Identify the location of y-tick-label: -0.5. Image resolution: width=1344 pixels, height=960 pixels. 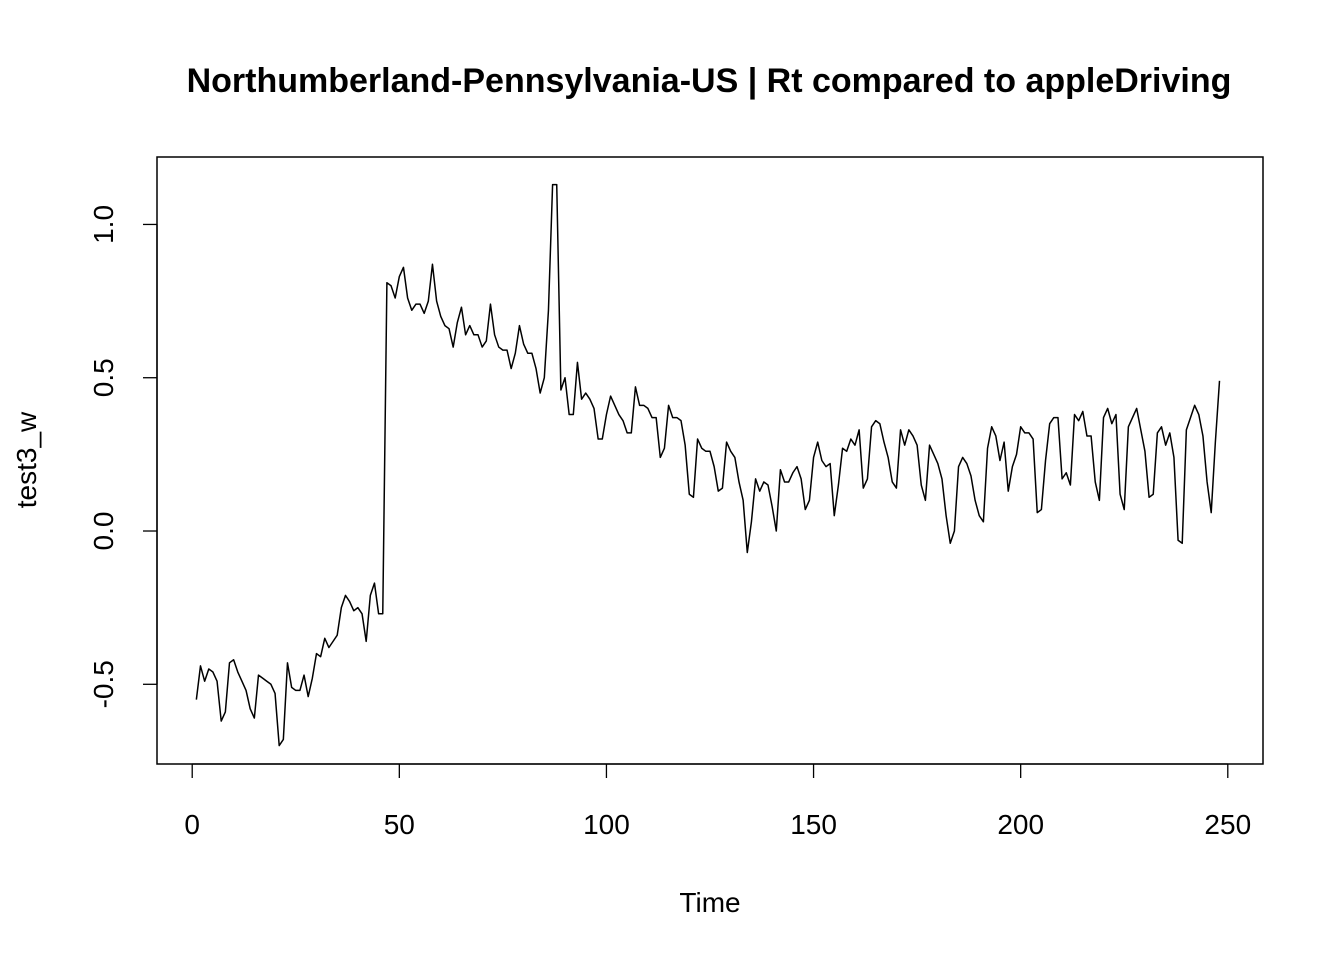
(103, 684).